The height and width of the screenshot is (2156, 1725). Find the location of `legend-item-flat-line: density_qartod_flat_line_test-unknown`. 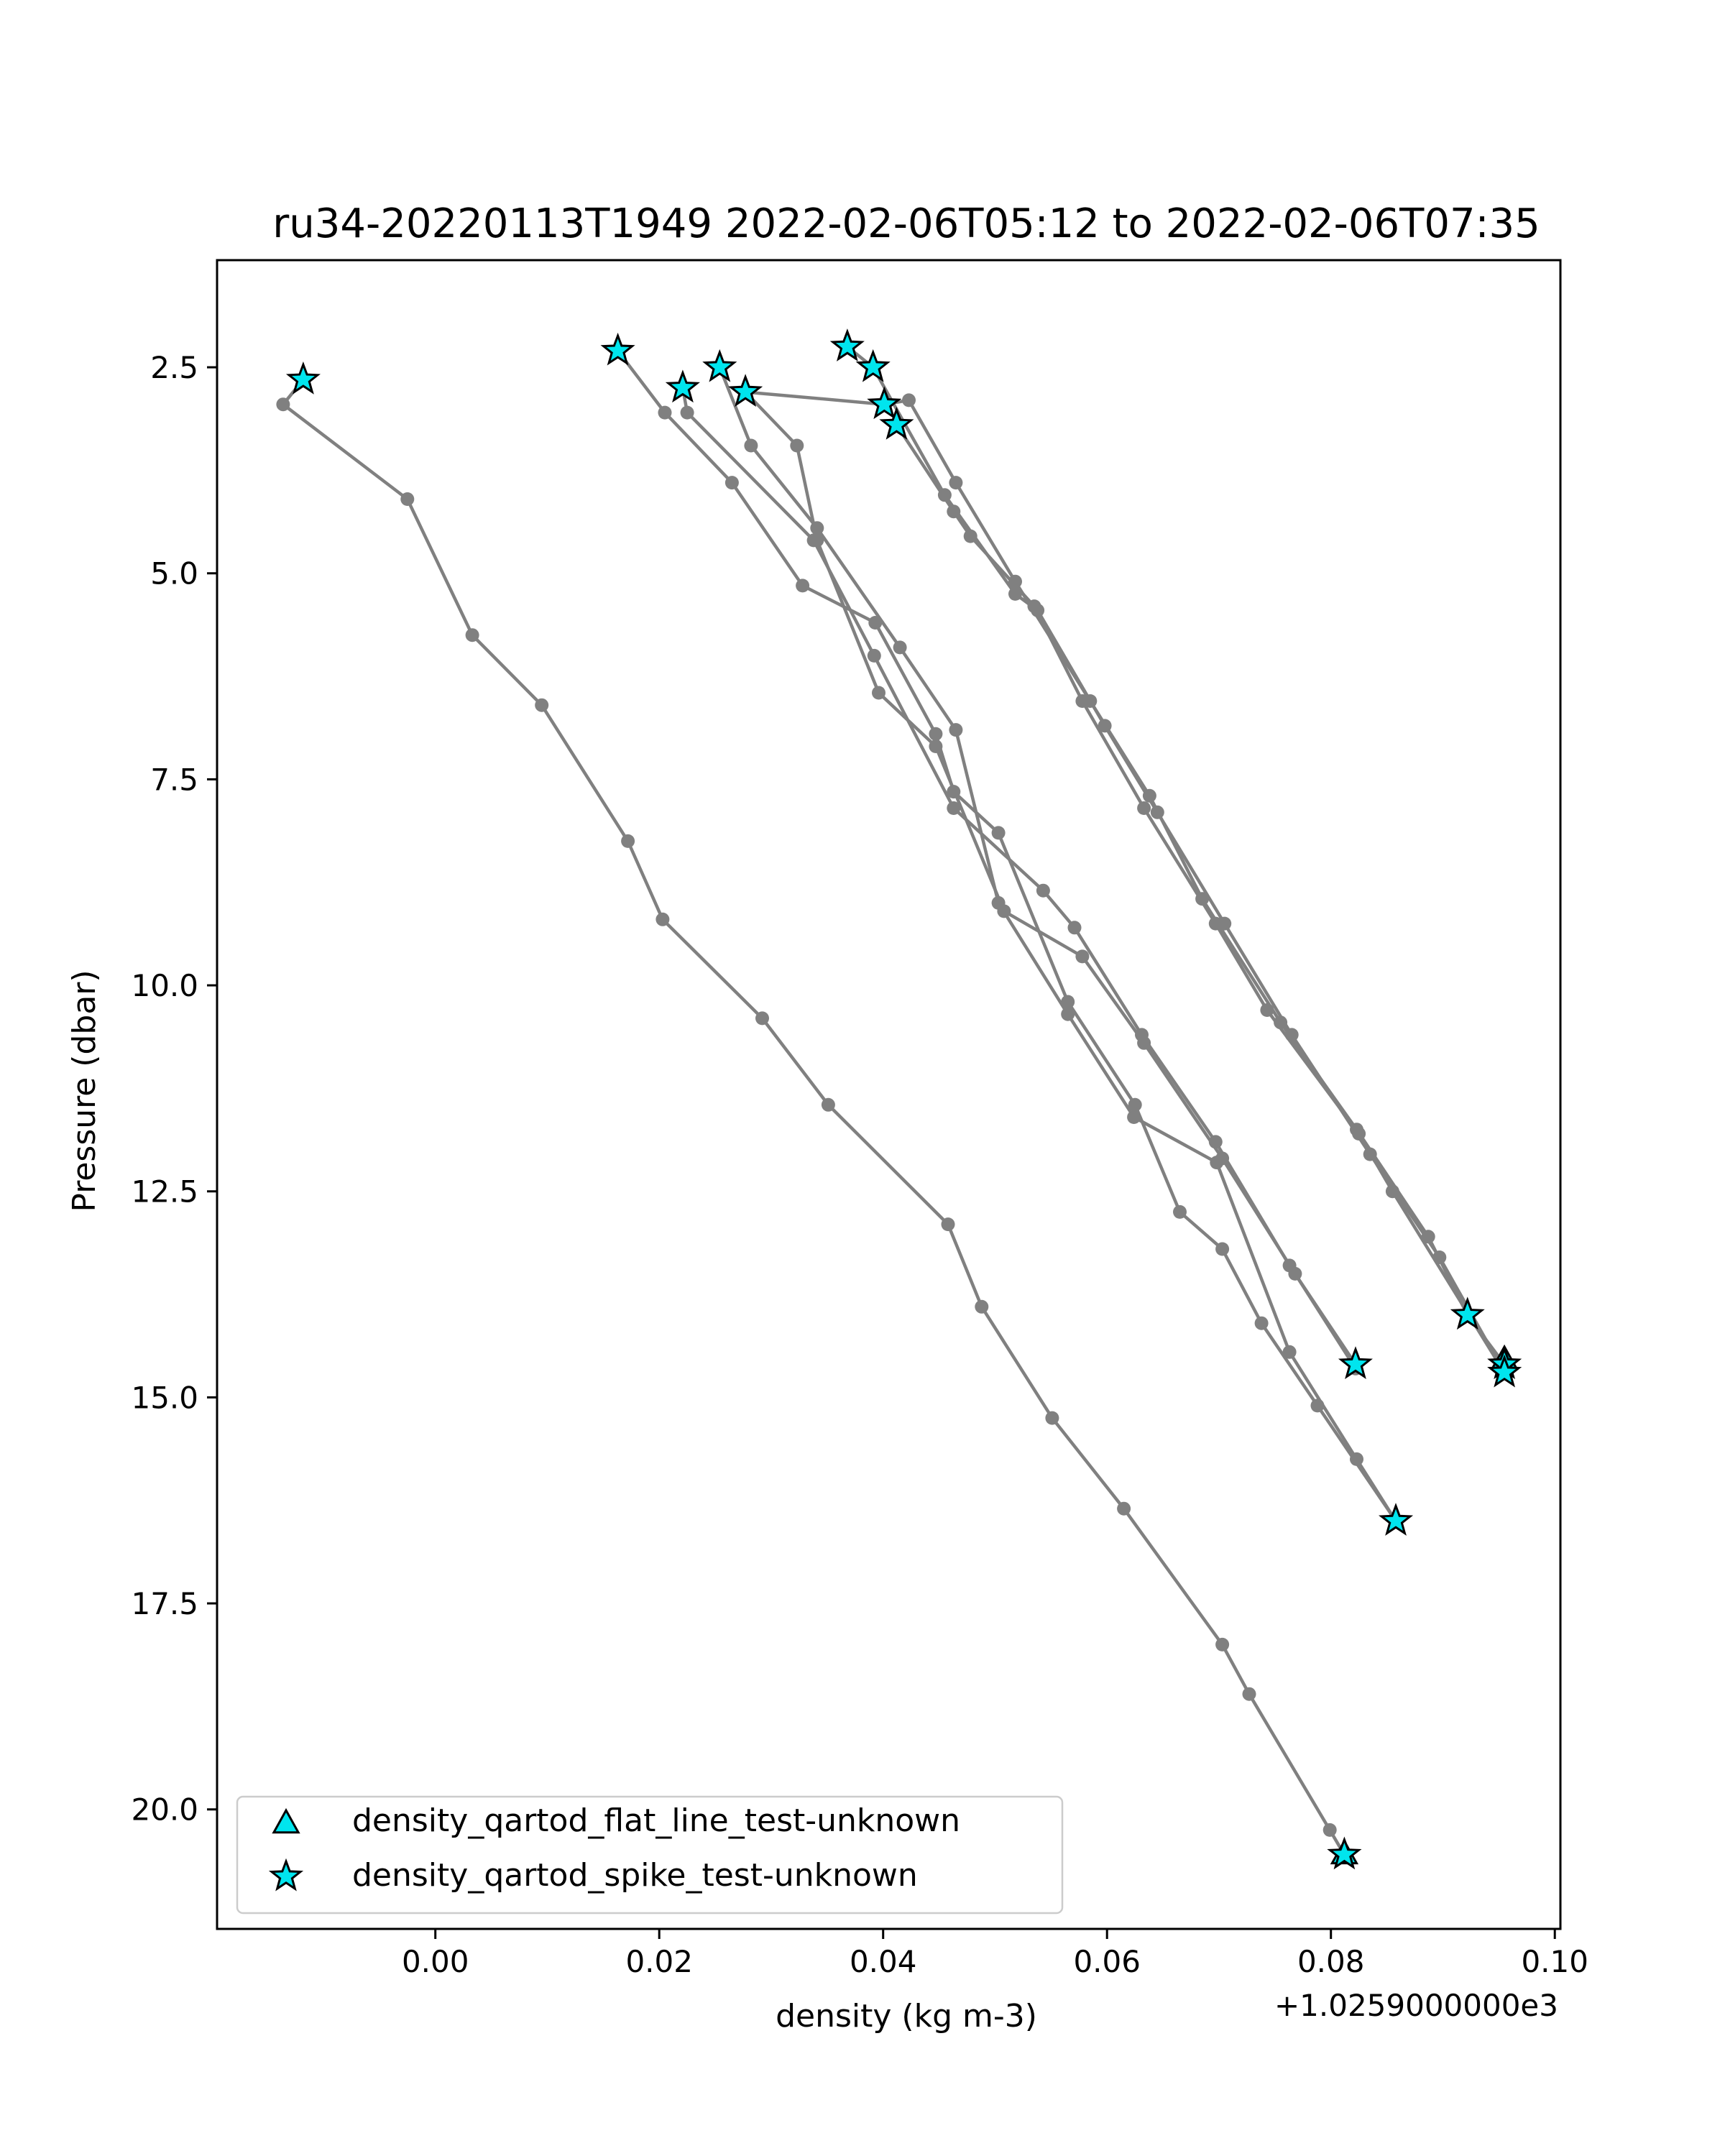

legend-item-flat-line: density_qartod_flat_line_test-unknown is located at coordinates (616, 1820).